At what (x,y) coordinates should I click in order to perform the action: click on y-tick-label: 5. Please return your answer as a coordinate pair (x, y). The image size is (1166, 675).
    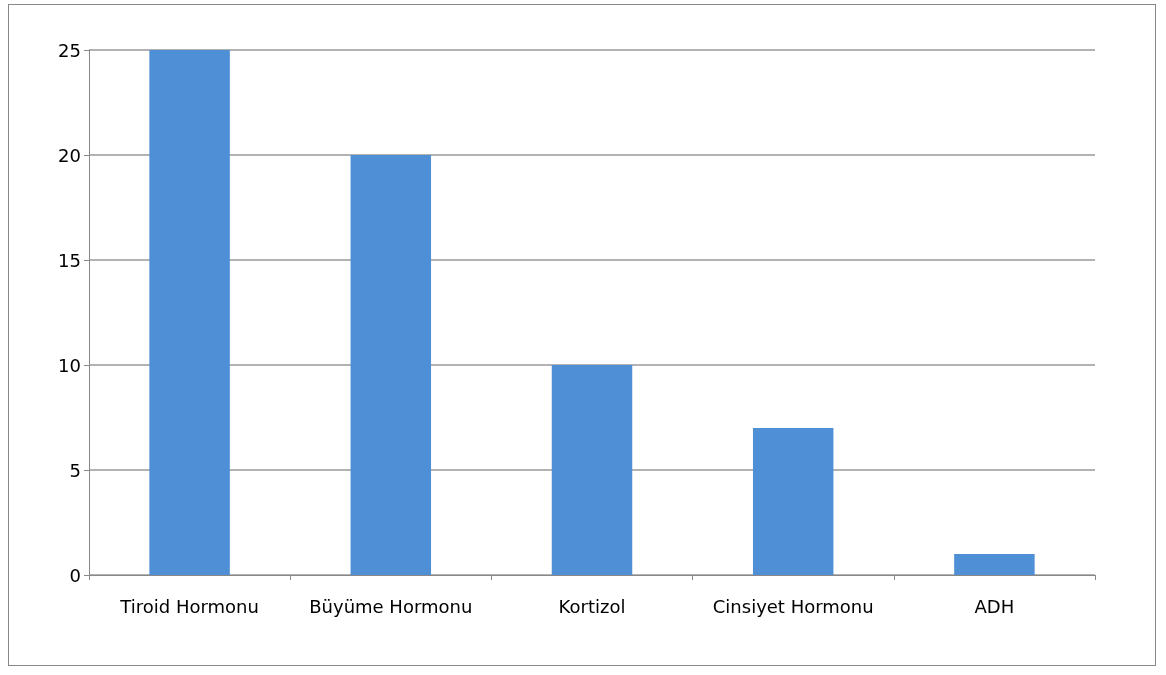
    Looking at the image, I should click on (75, 470).